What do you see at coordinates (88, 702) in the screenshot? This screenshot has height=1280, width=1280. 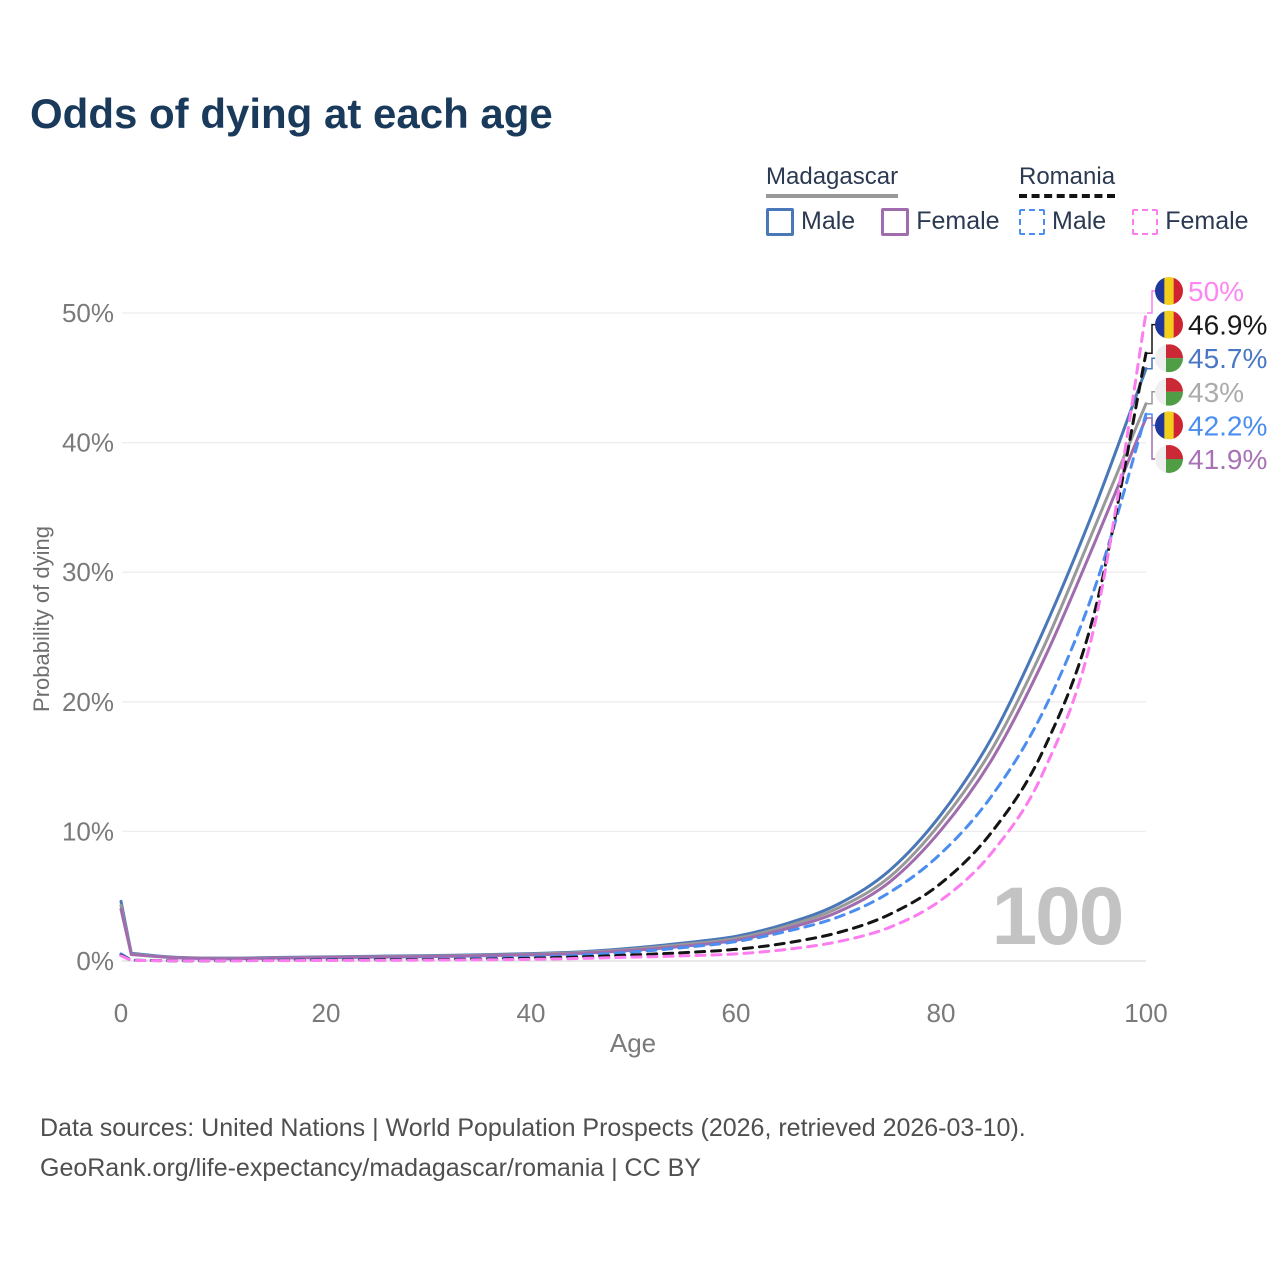 I see `y-tick-label: 20%` at bounding box center [88, 702].